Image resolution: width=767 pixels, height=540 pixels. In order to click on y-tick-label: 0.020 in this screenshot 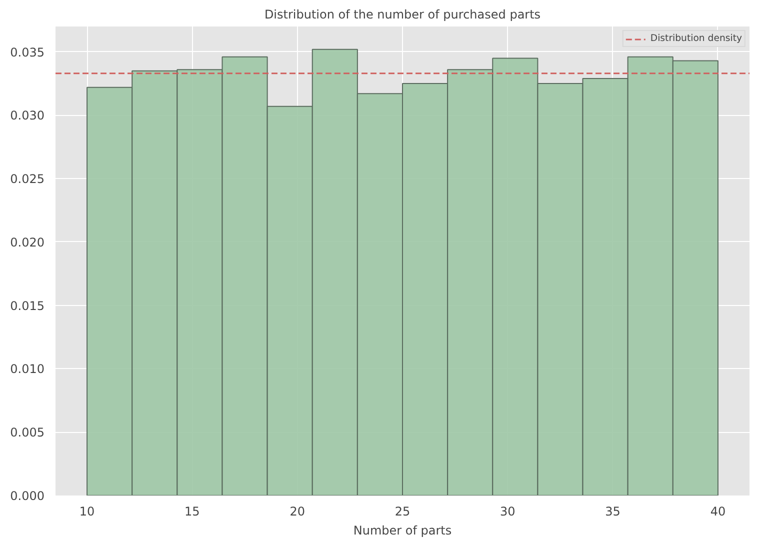, I will do `click(27, 242)`.